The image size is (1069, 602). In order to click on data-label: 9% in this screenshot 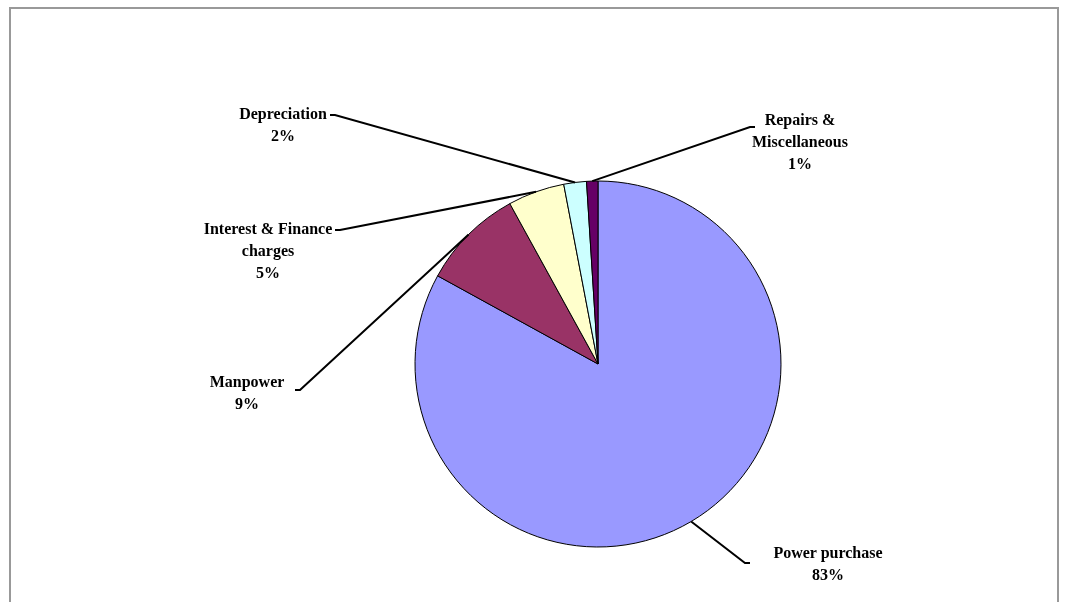, I will do `click(247, 403)`.